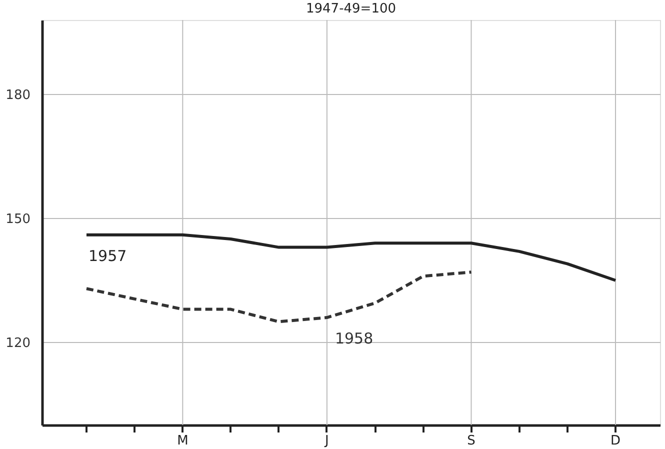  Describe the element at coordinates (354, 339) in the screenshot. I see `series-label: 1958` at that location.